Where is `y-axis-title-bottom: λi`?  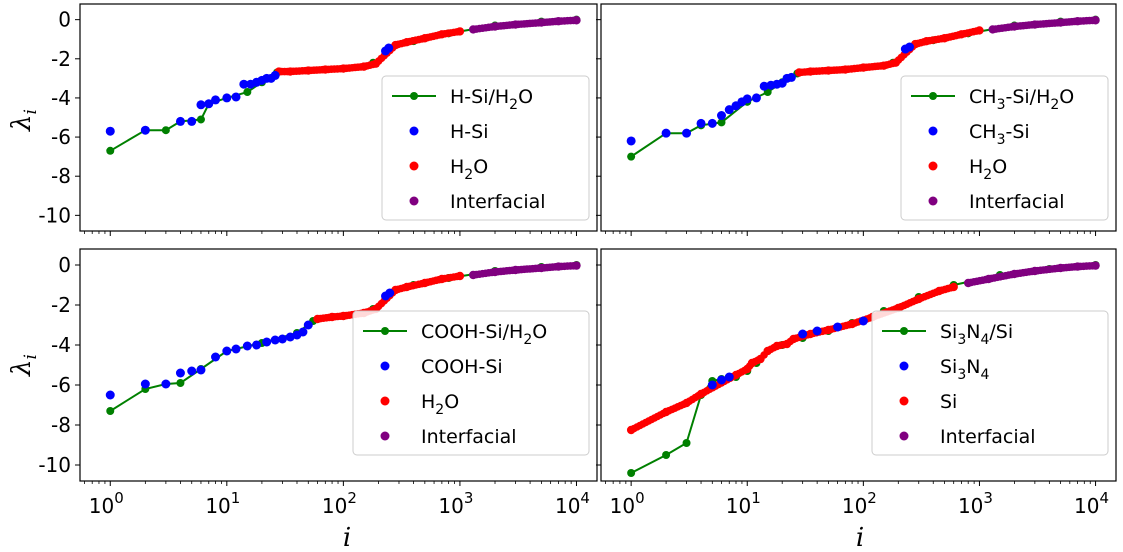
y-axis-title-bottom: λi is located at coordinates (24, 365).